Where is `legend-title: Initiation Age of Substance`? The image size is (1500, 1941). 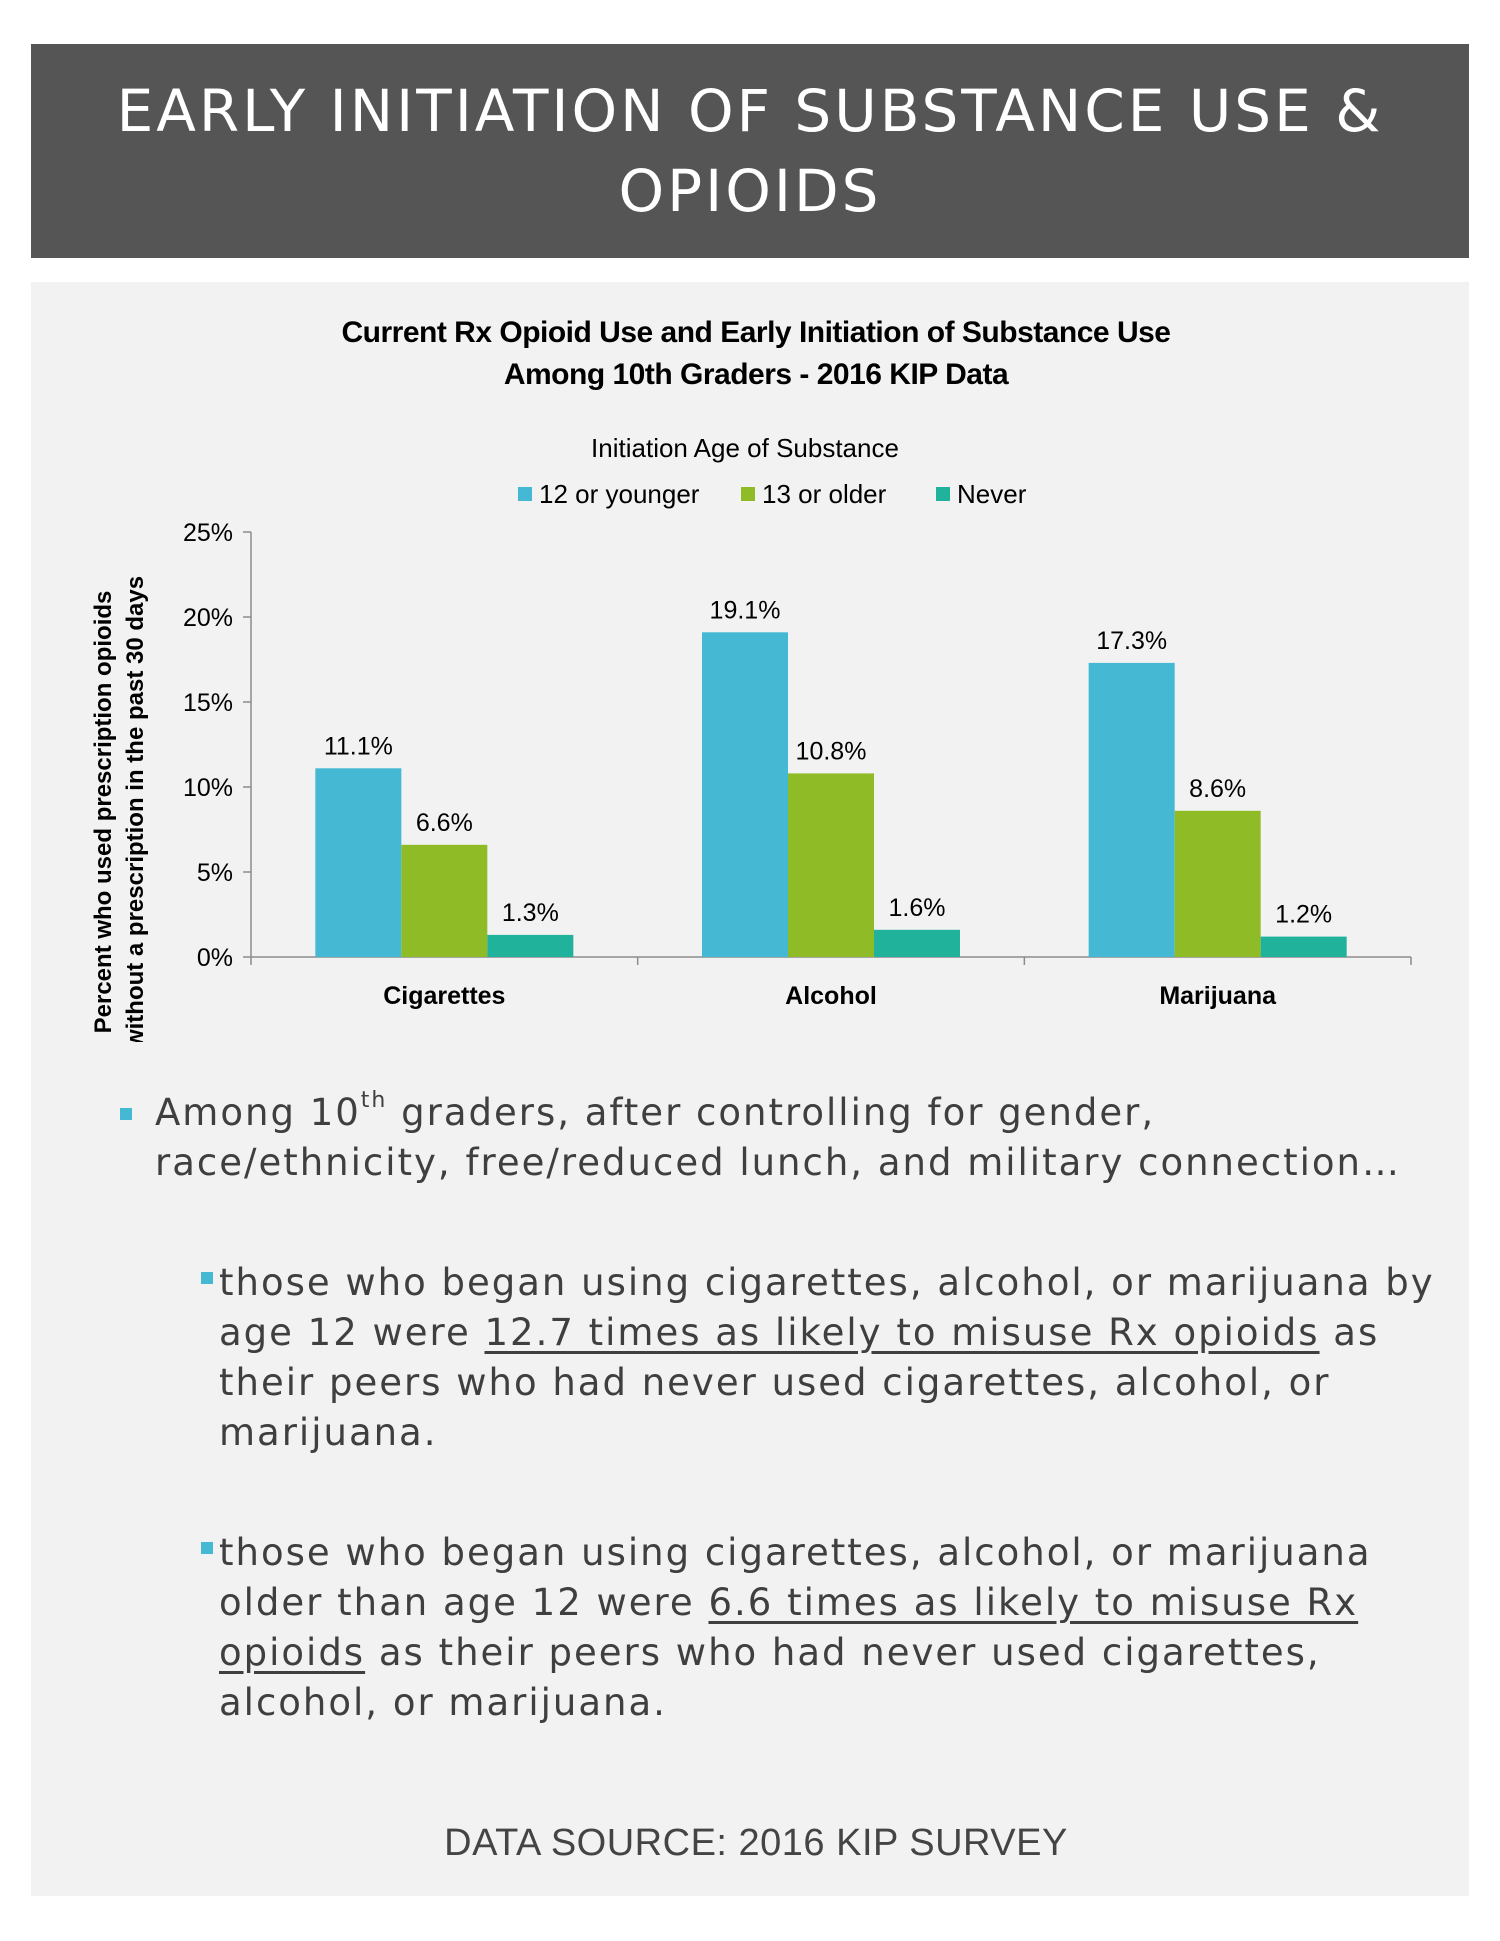 legend-title: Initiation Age of Substance is located at coordinates (745, 448).